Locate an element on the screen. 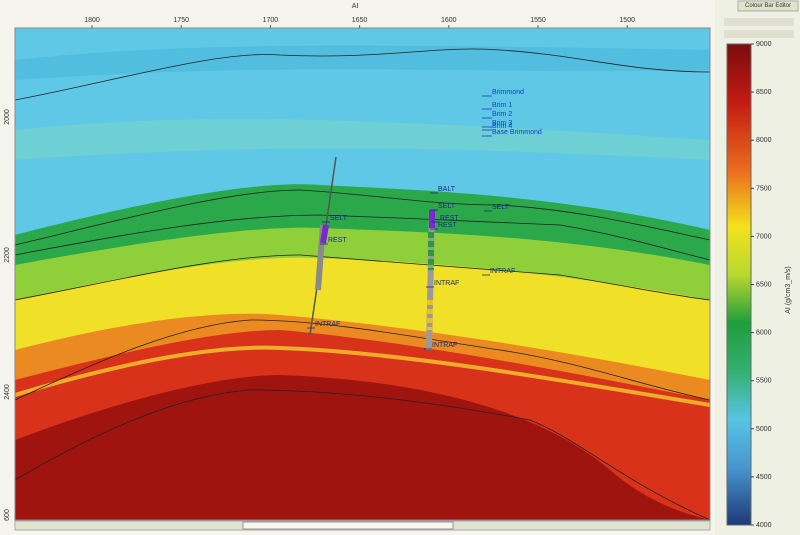 The width and height of the screenshot is (800, 535). scroll-thumb is located at coordinates (348, 525).